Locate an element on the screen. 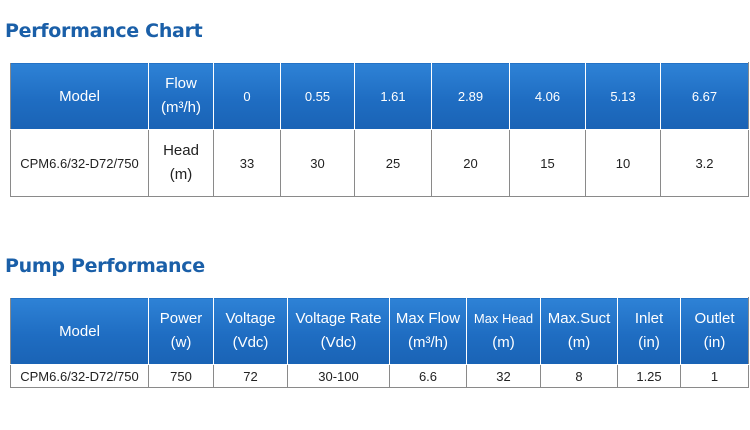 The height and width of the screenshot is (430, 750). flow-value: 0.55 is located at coordinates (317, 96).